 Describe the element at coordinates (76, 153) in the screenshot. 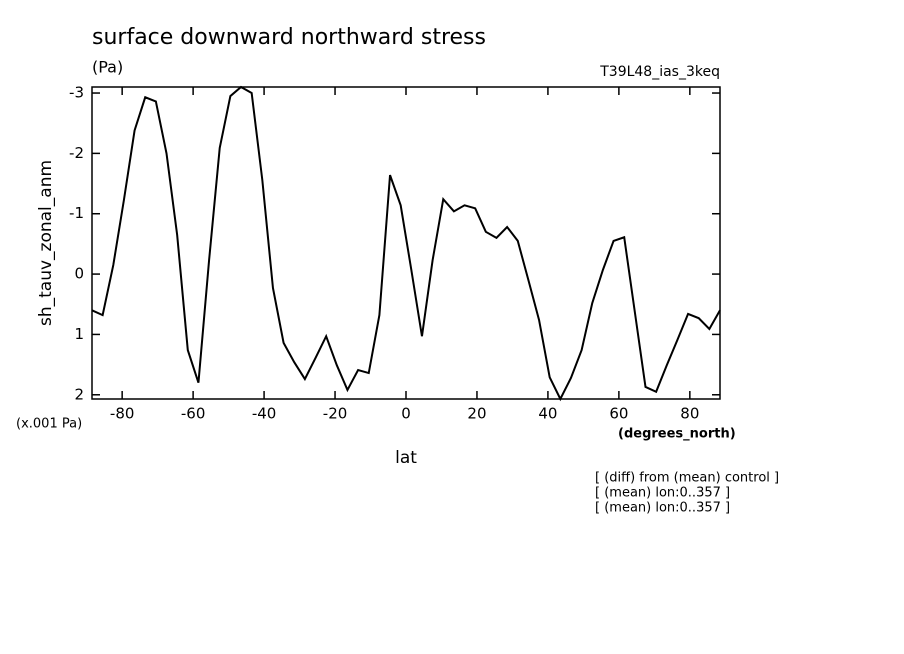

I see `y-tick-label: -2` at that location.